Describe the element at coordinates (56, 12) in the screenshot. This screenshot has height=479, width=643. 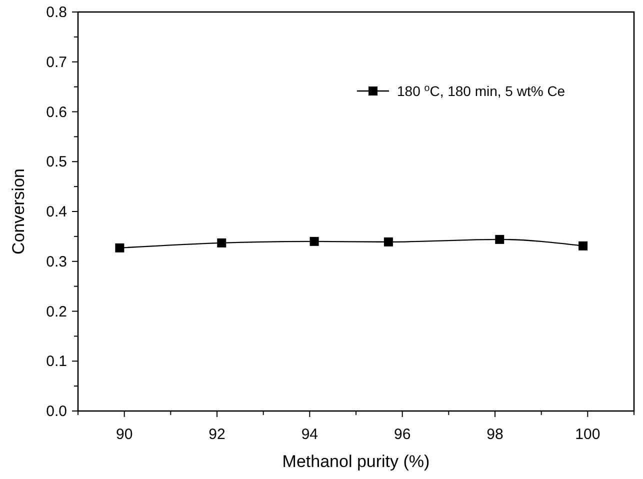
I see `y-tick-label: 0.8` at that location.